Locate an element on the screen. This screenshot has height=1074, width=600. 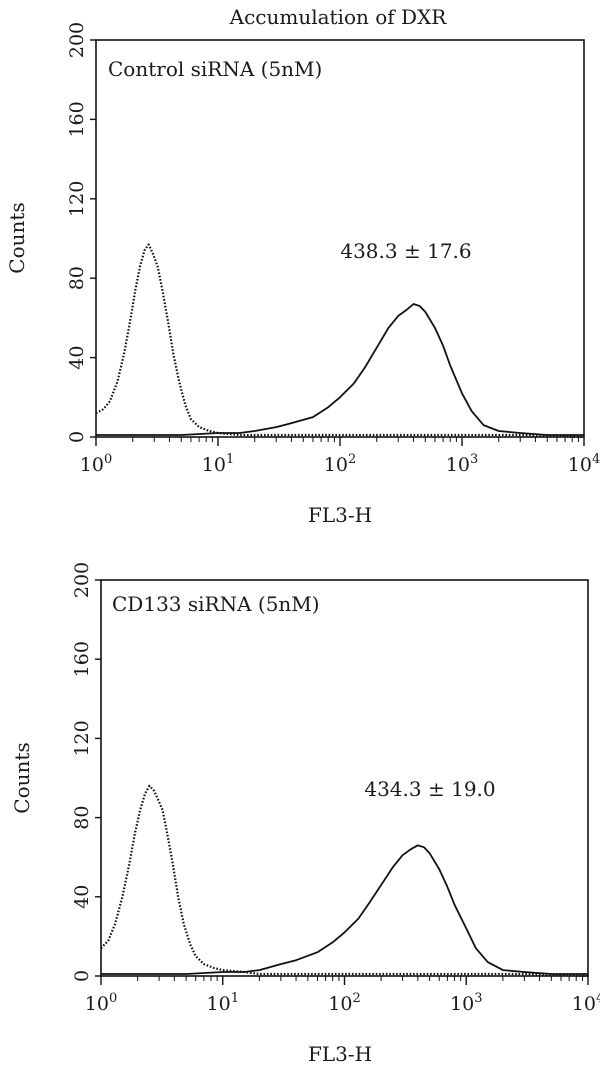
panel-label: Control siRNA (5nM) is located at coordinates (215, 69).